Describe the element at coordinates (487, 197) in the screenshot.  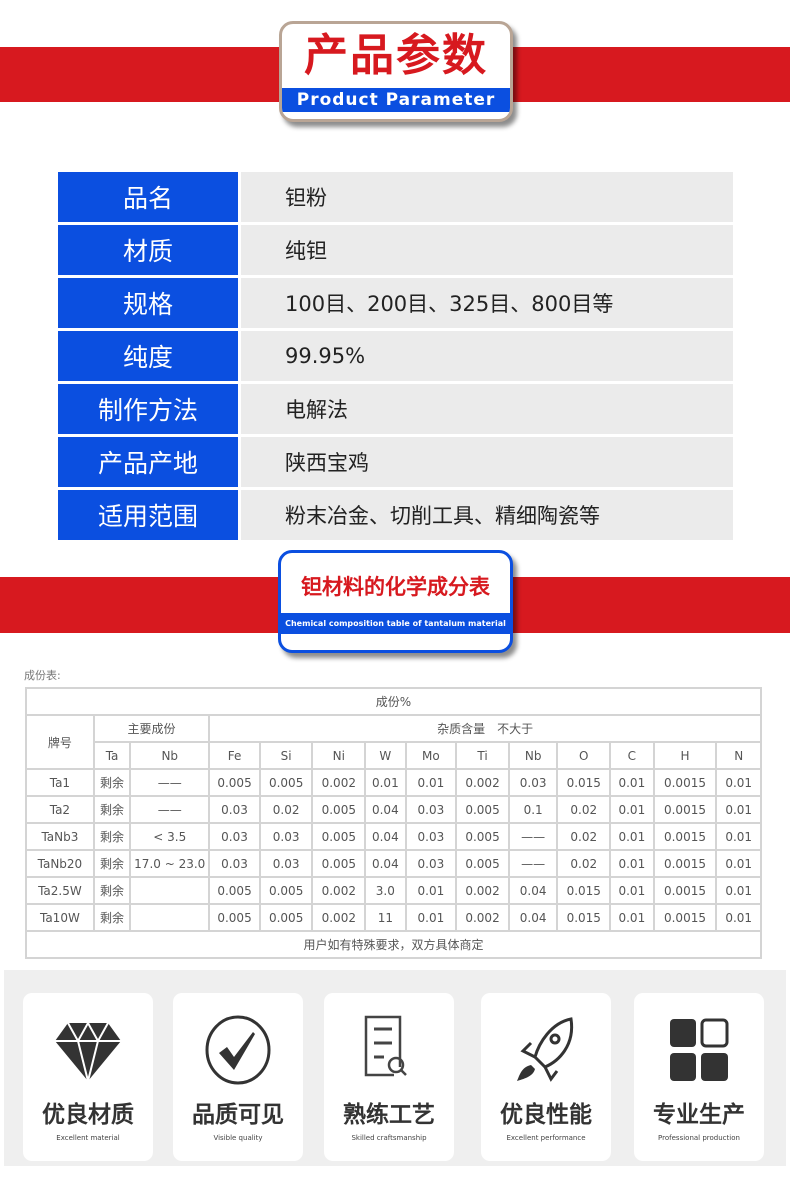
I see `param-value: 钽粉` at that location.